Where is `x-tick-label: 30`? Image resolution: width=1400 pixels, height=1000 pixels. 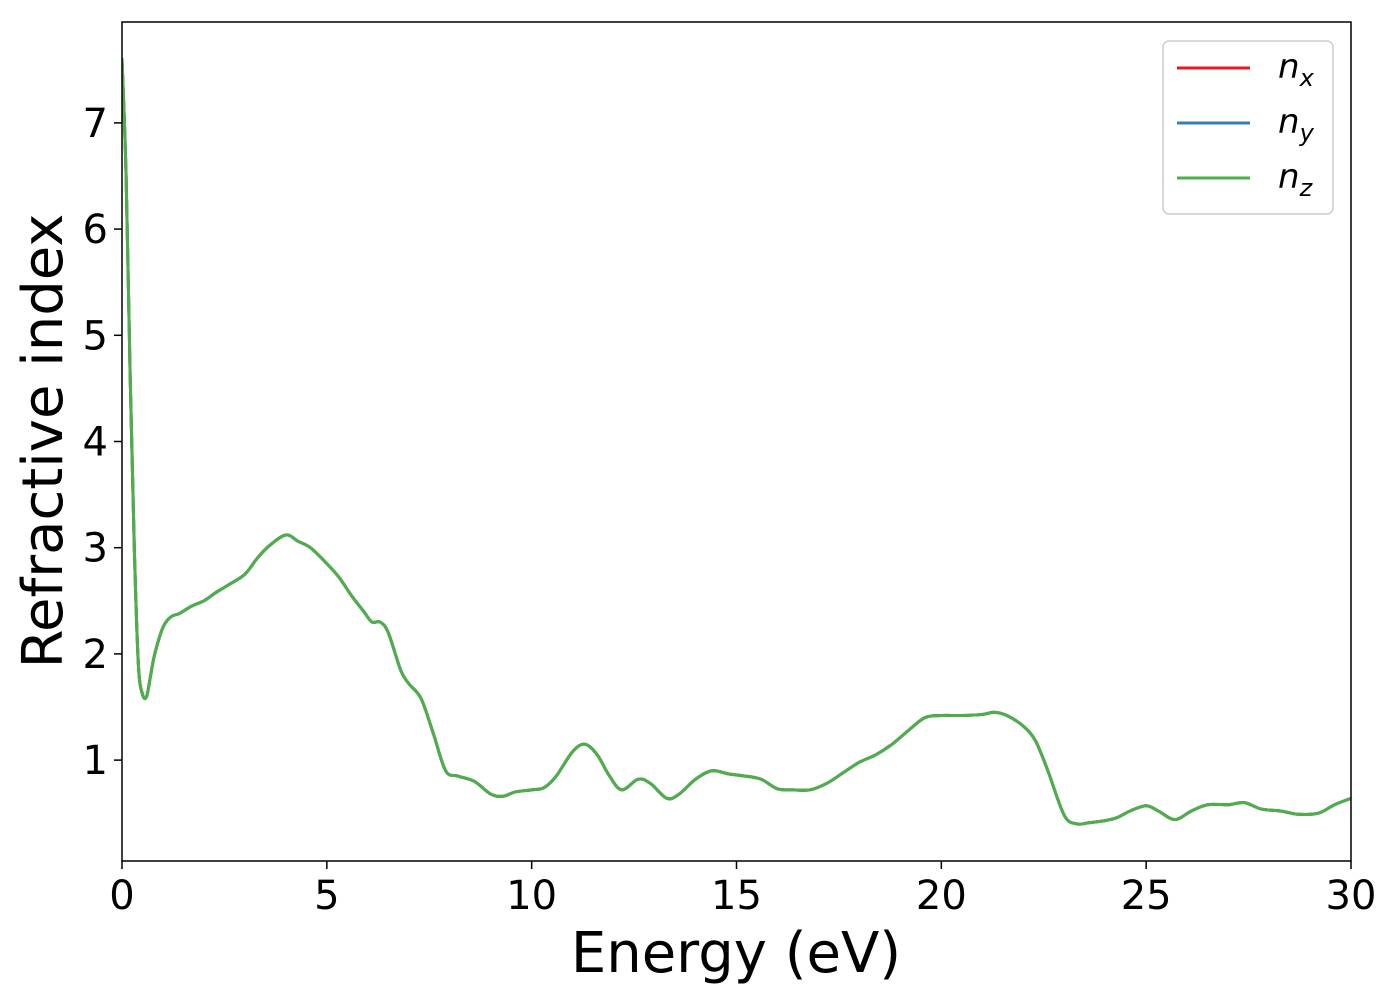 x-tick-label: 30 is located at coordinates (1351, 896).